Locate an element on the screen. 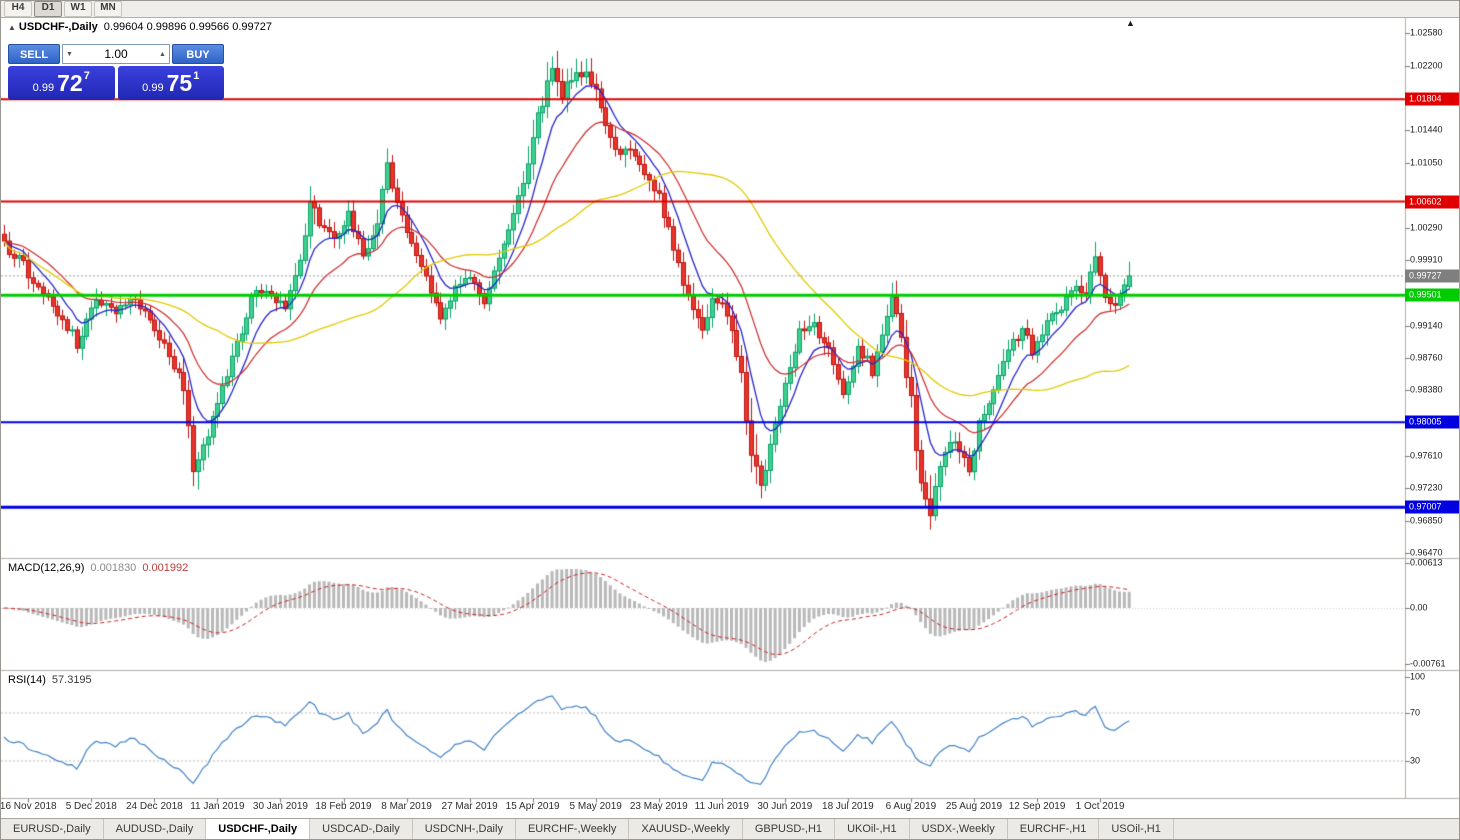  chart-tab-xauusd-weekly: XAUUSD-,Weekly is located at coordinates (686, 829).